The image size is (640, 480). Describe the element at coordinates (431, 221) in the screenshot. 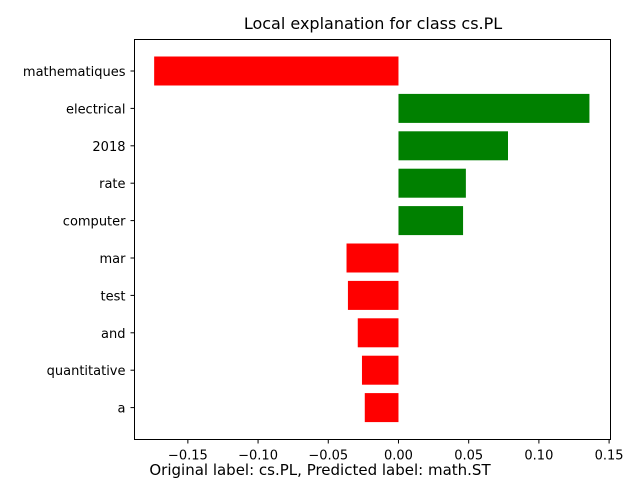

I see `bar-computer` at that location.